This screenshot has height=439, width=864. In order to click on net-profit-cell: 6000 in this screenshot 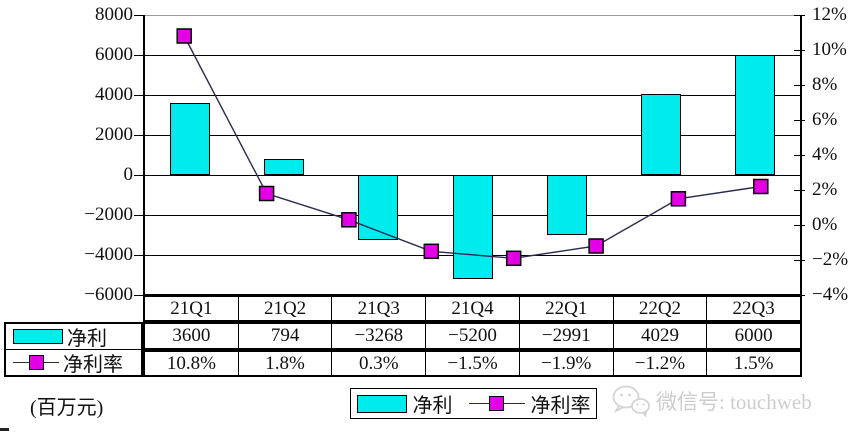, I will do `click(753, 336)`.